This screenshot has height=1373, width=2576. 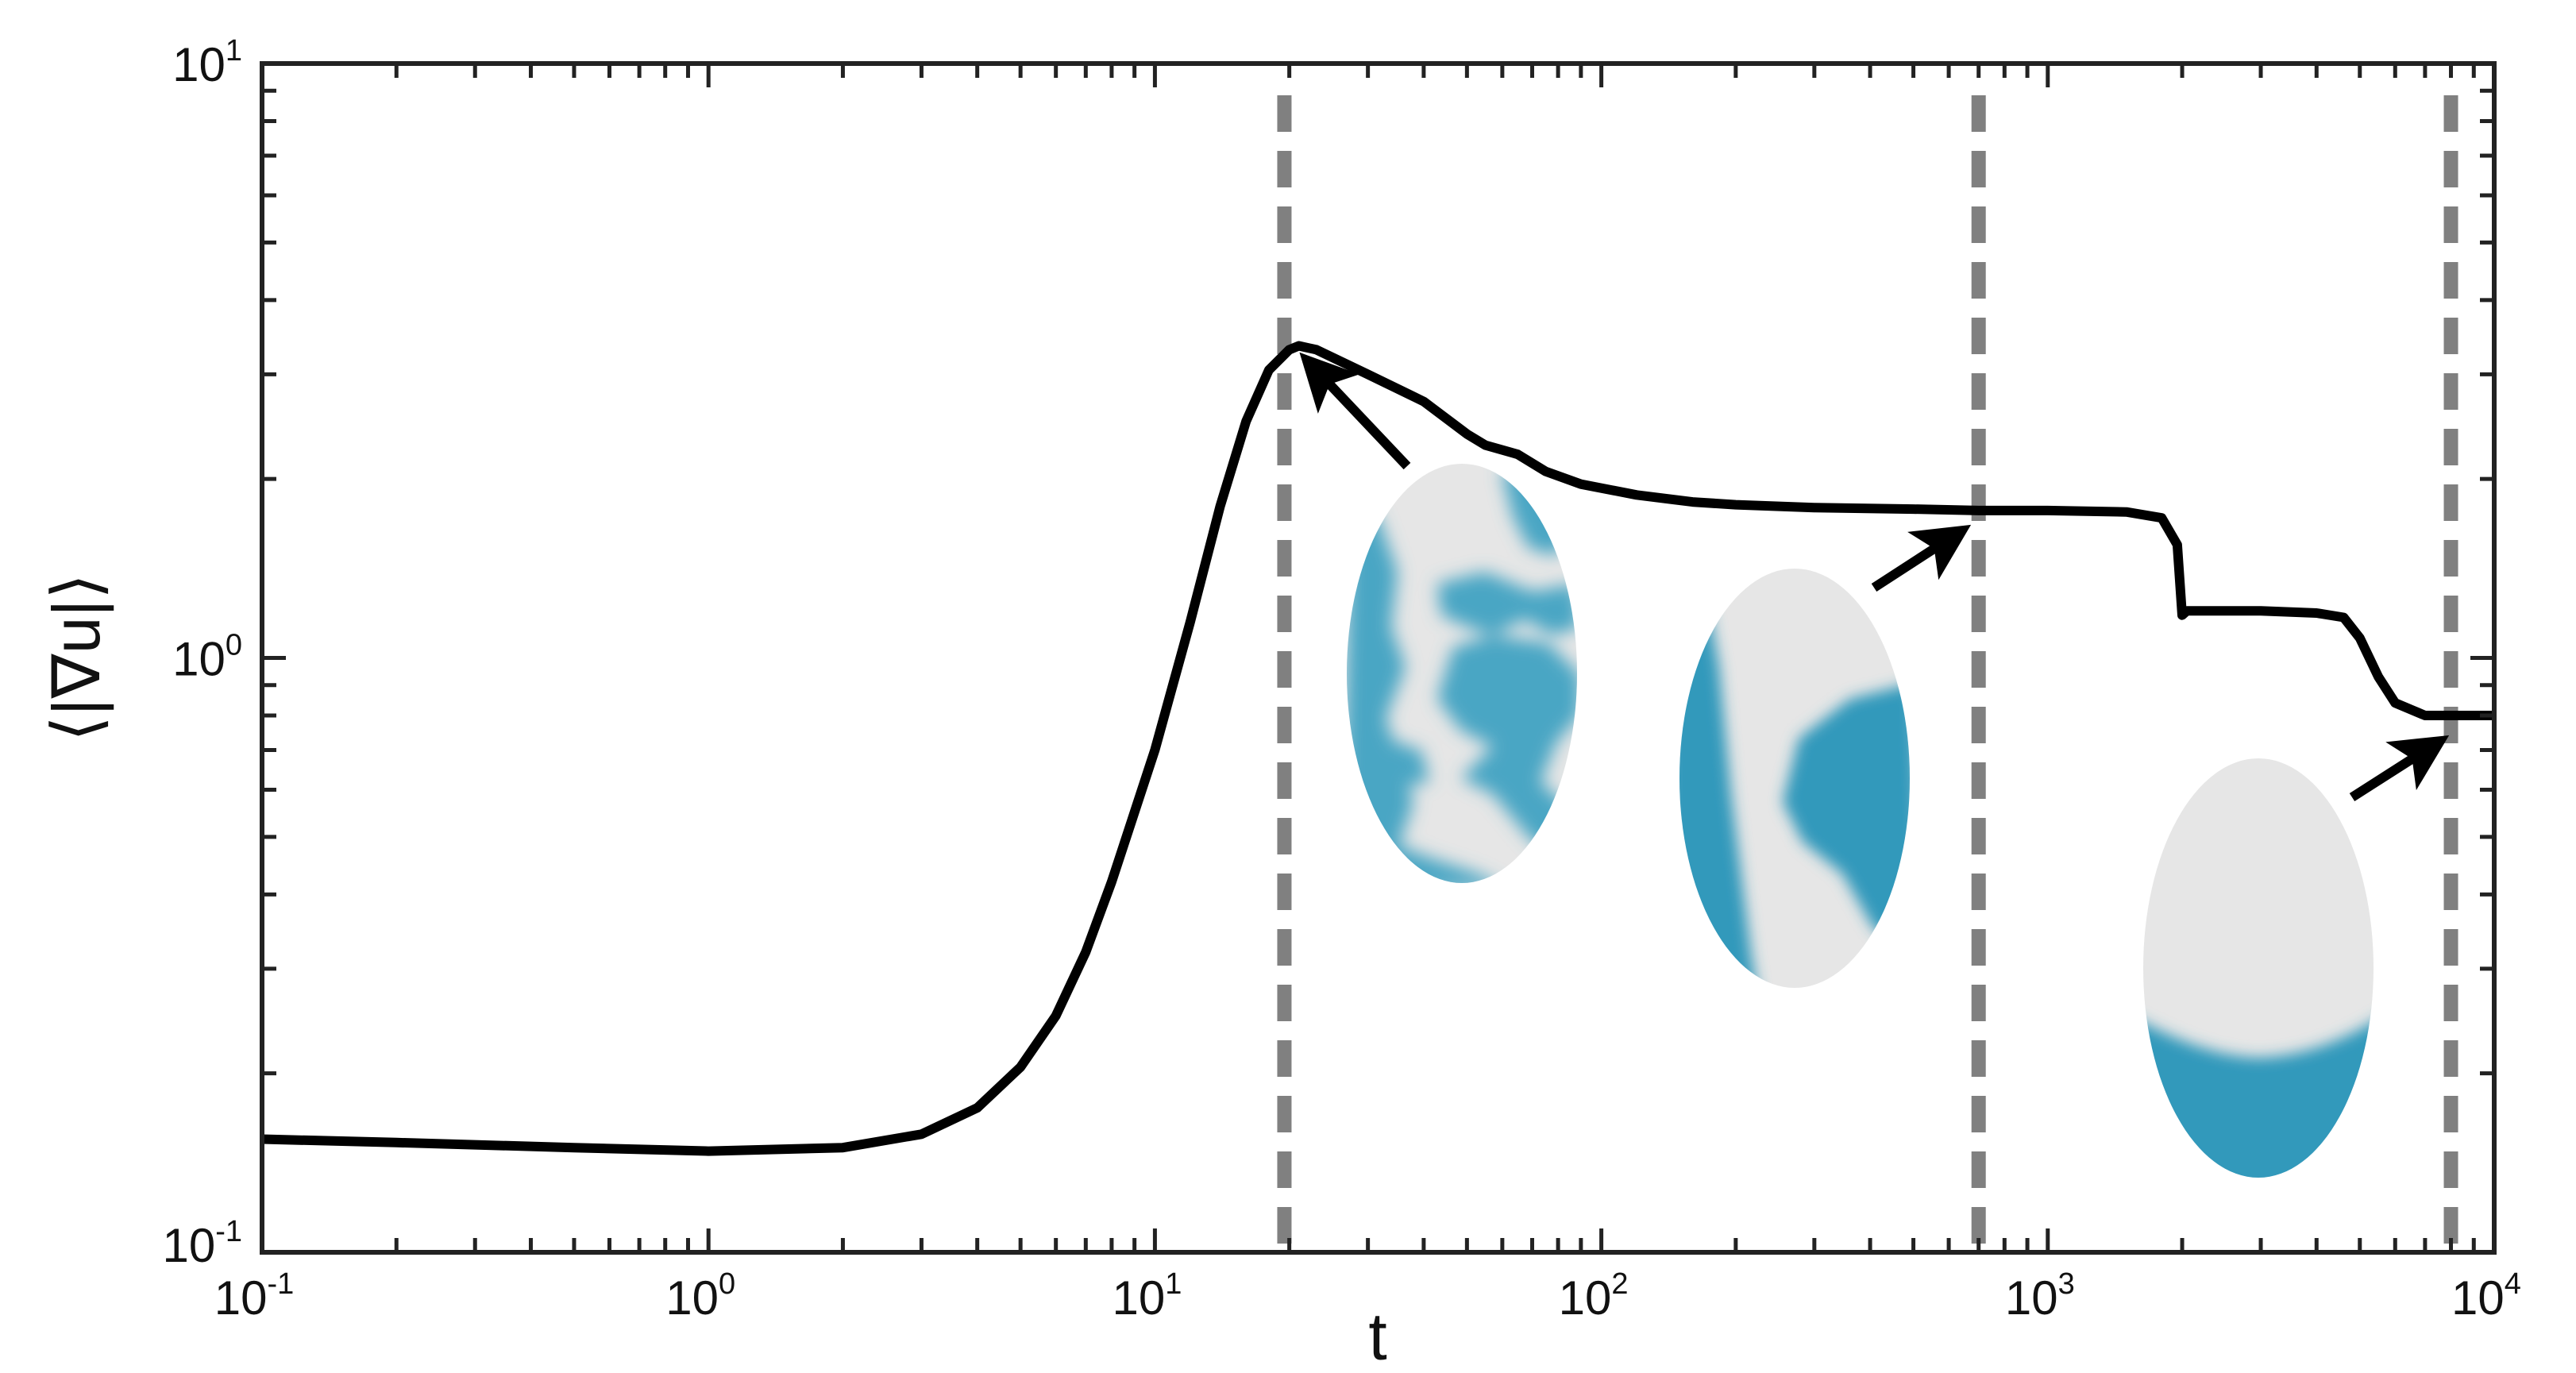 What do you see at coordinates (207, 657) in the screenshot?
I see `y-tick-label: 10⁰` at bounding box center [207, 657].